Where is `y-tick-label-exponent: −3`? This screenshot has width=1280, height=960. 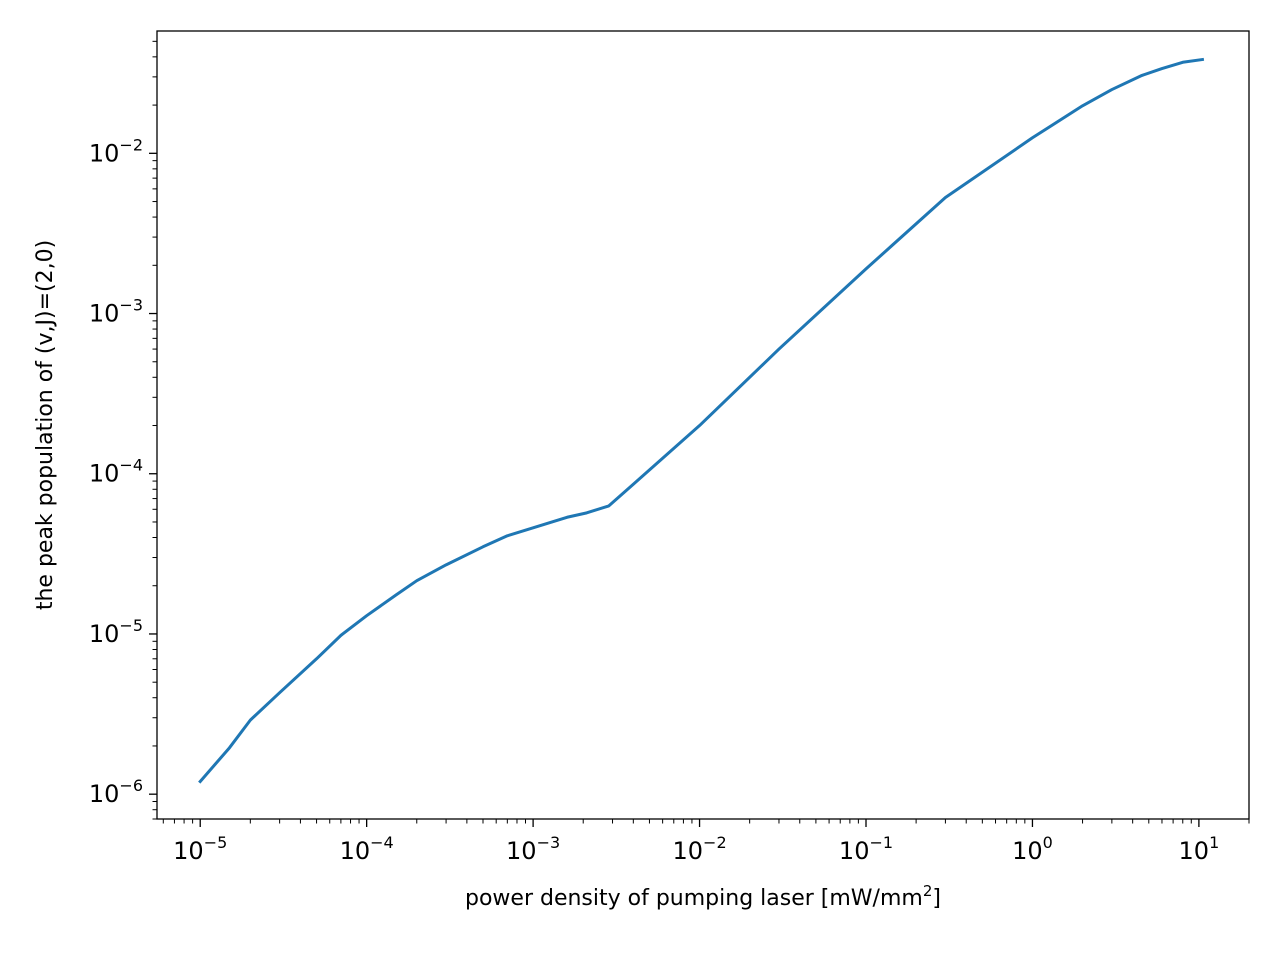 y-tick-label-exponent: −3 is located at coordinates (131, 305).